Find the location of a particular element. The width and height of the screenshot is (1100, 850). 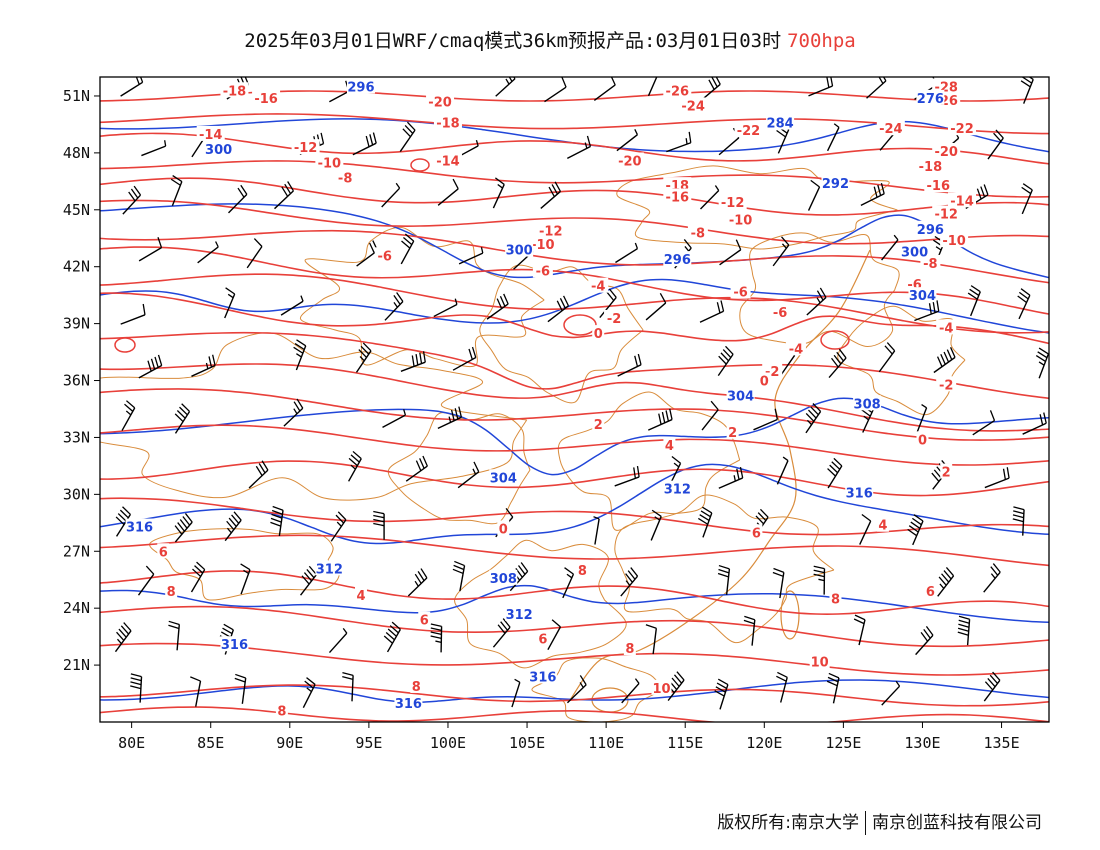

height-label: 316 is located at coordinates (542, 677).